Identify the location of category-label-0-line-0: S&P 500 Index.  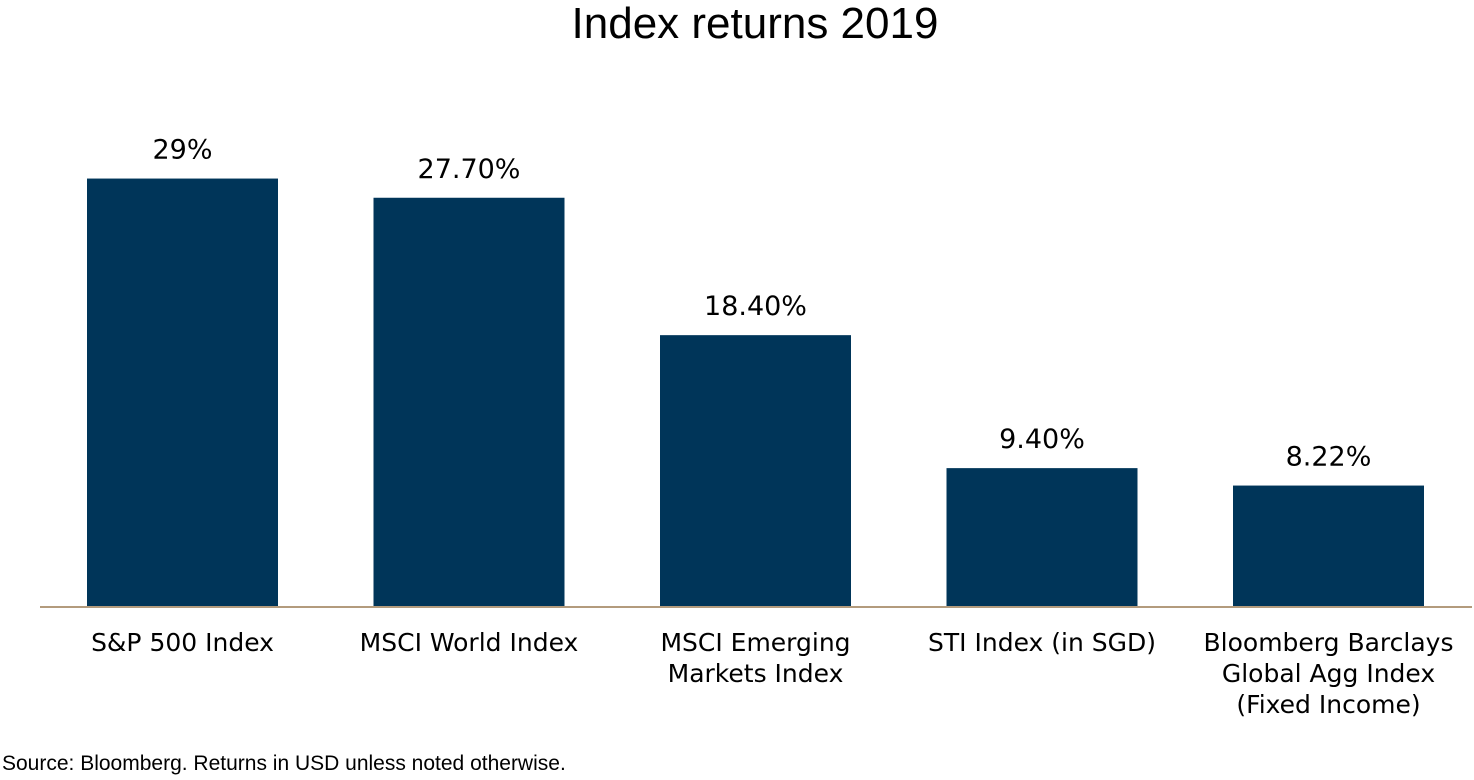
(182, 642).